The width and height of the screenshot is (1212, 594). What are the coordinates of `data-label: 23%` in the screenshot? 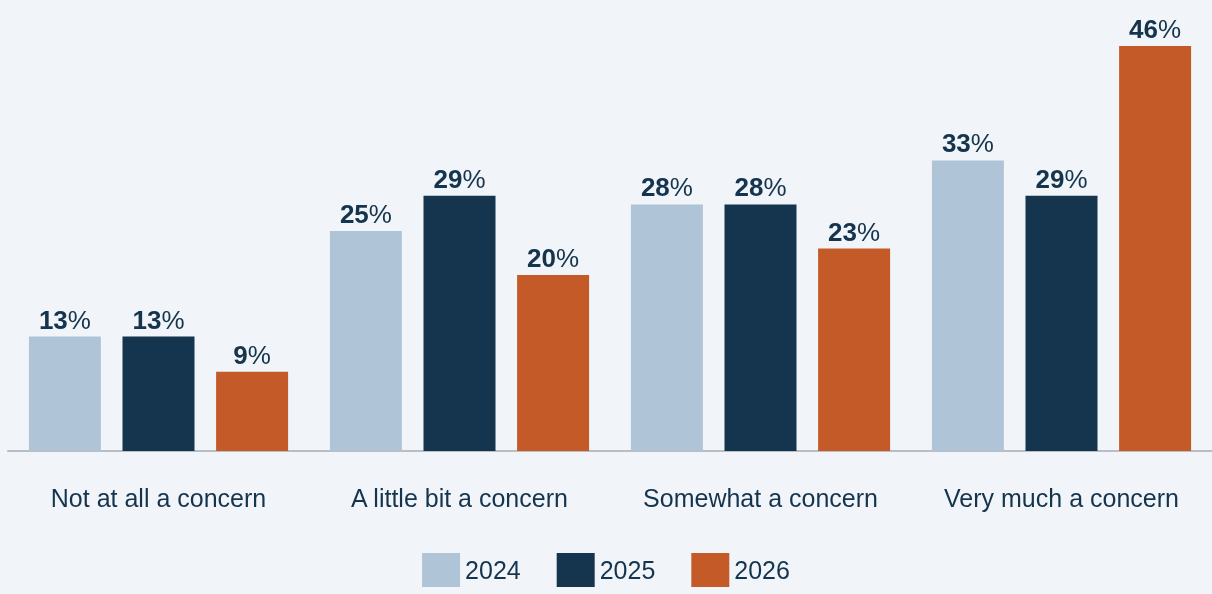 It's located at (854, 231).